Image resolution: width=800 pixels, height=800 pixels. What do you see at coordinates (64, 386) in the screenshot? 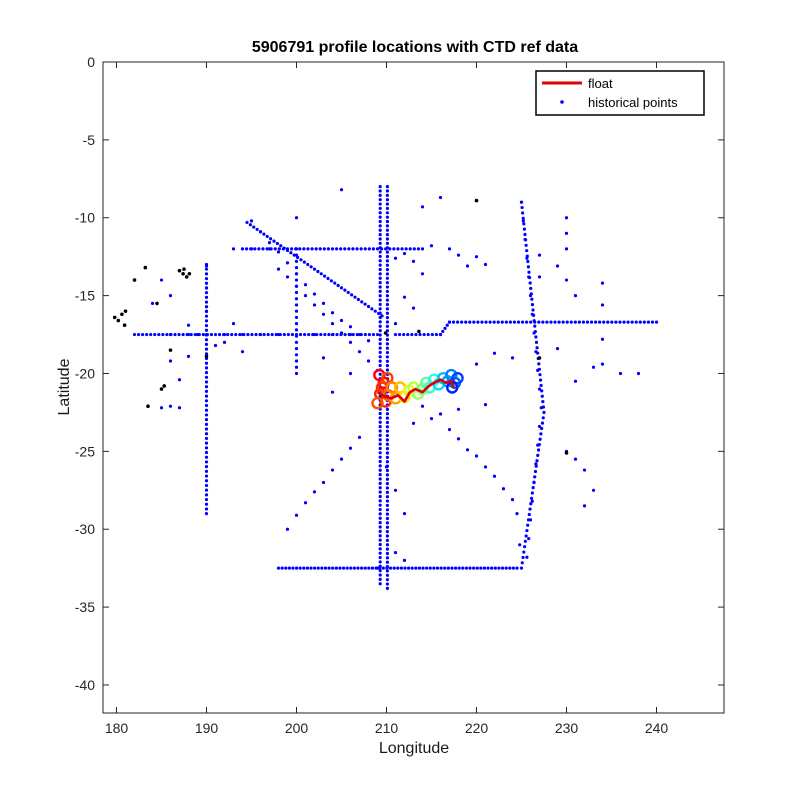
I see `y-axis-label: Latitude` at bounding box center [64, 386].